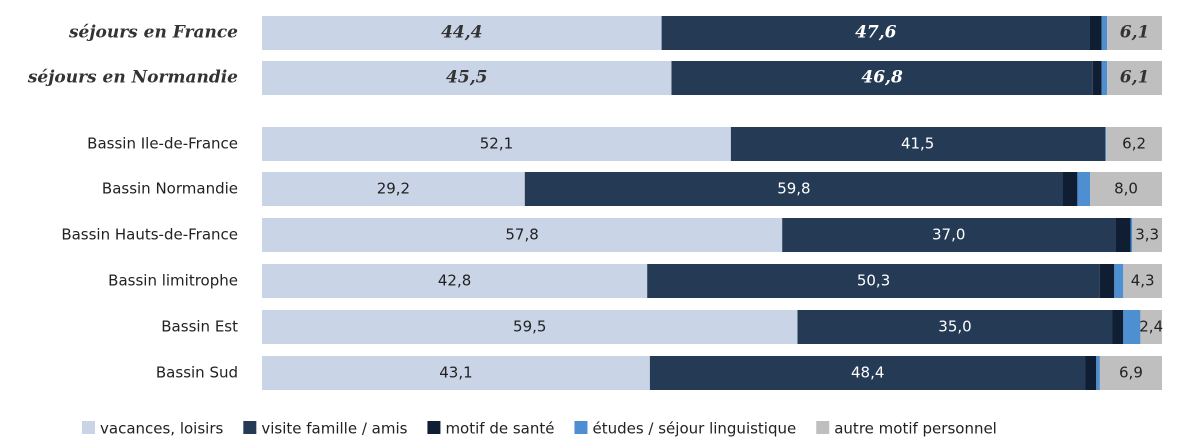 This screenshot has width=1178, height=437. I want to click on value-label: 6,2, so click(1134, 144).